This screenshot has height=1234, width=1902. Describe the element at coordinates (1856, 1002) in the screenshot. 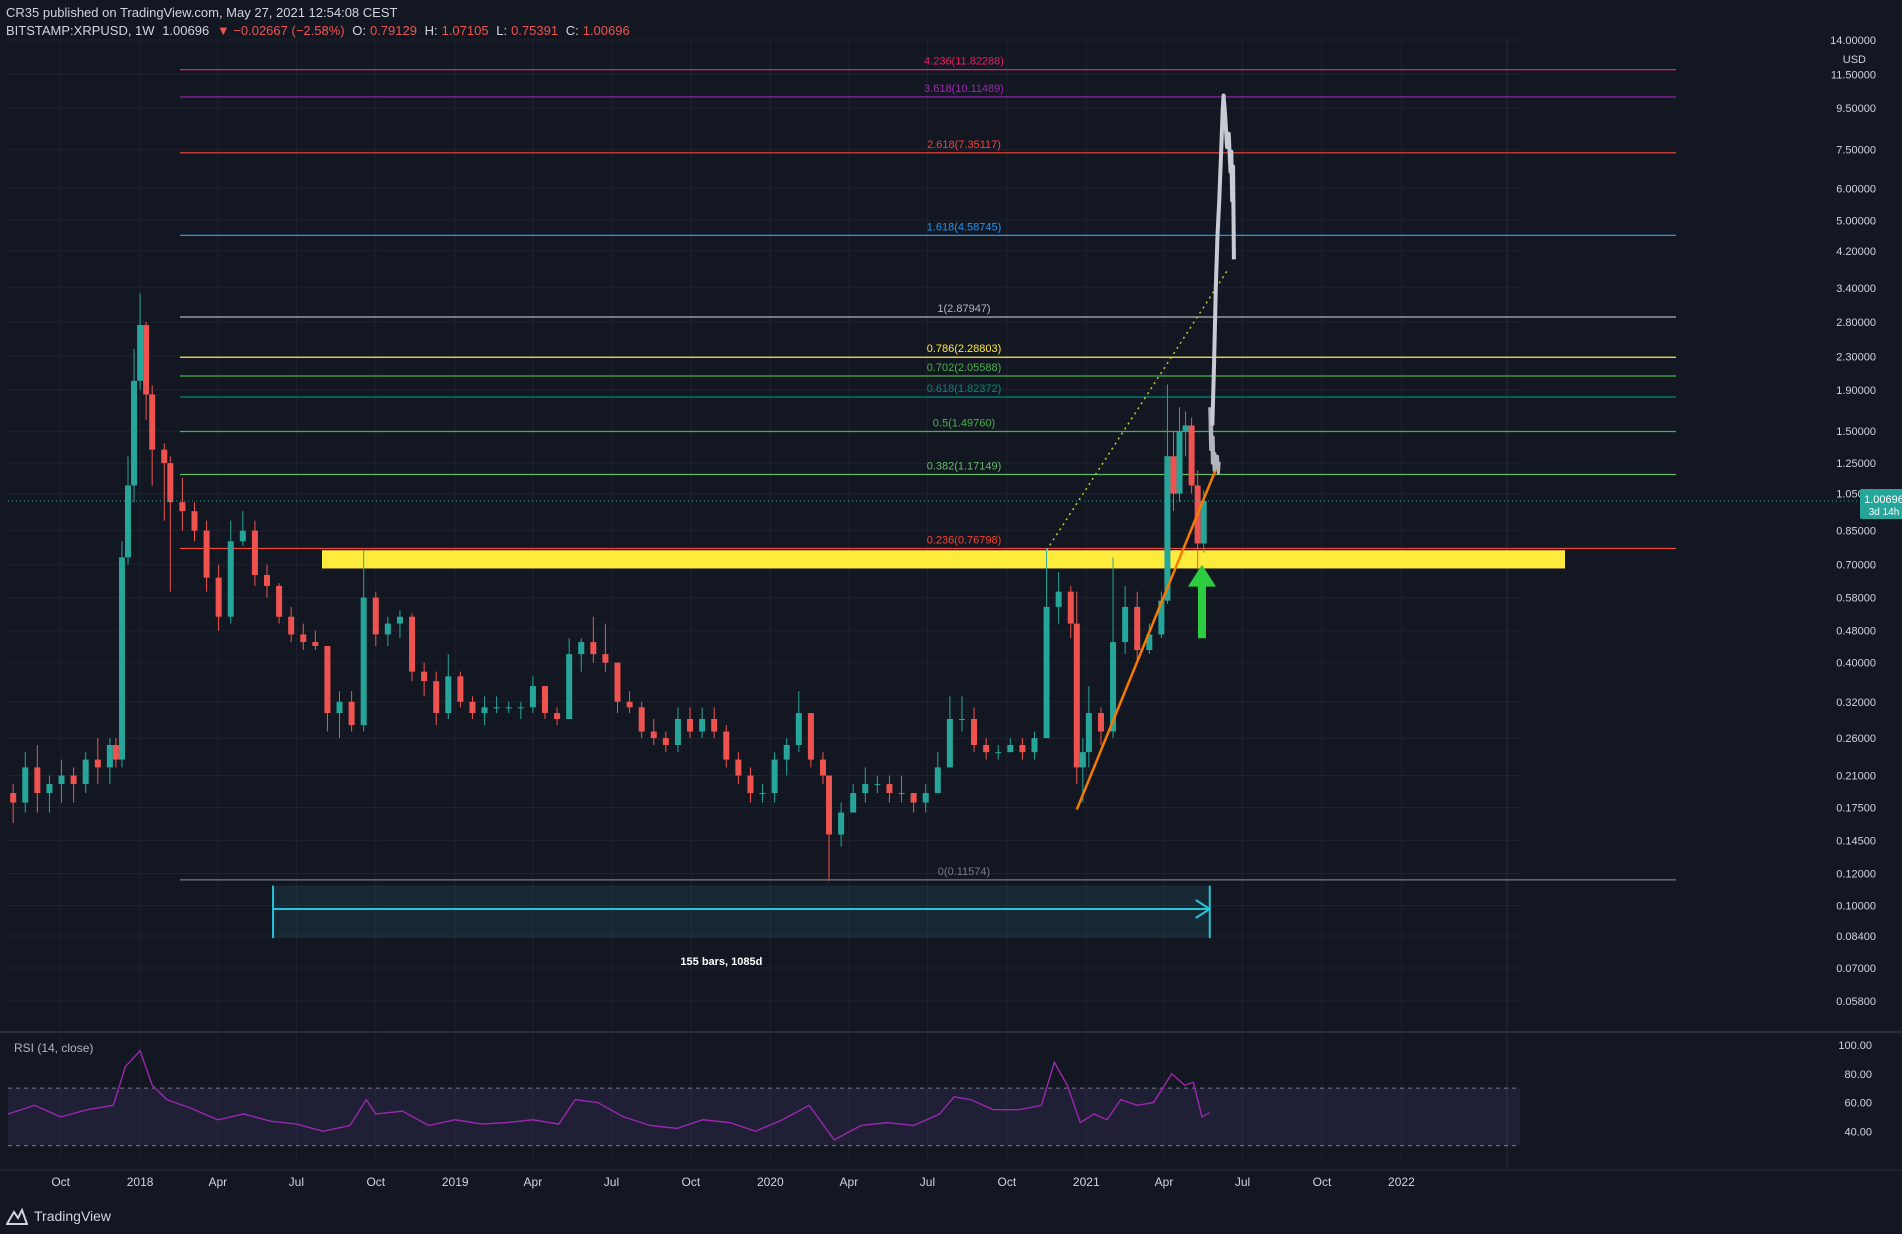

I see `price-tick-label: 0.05800` at that location.